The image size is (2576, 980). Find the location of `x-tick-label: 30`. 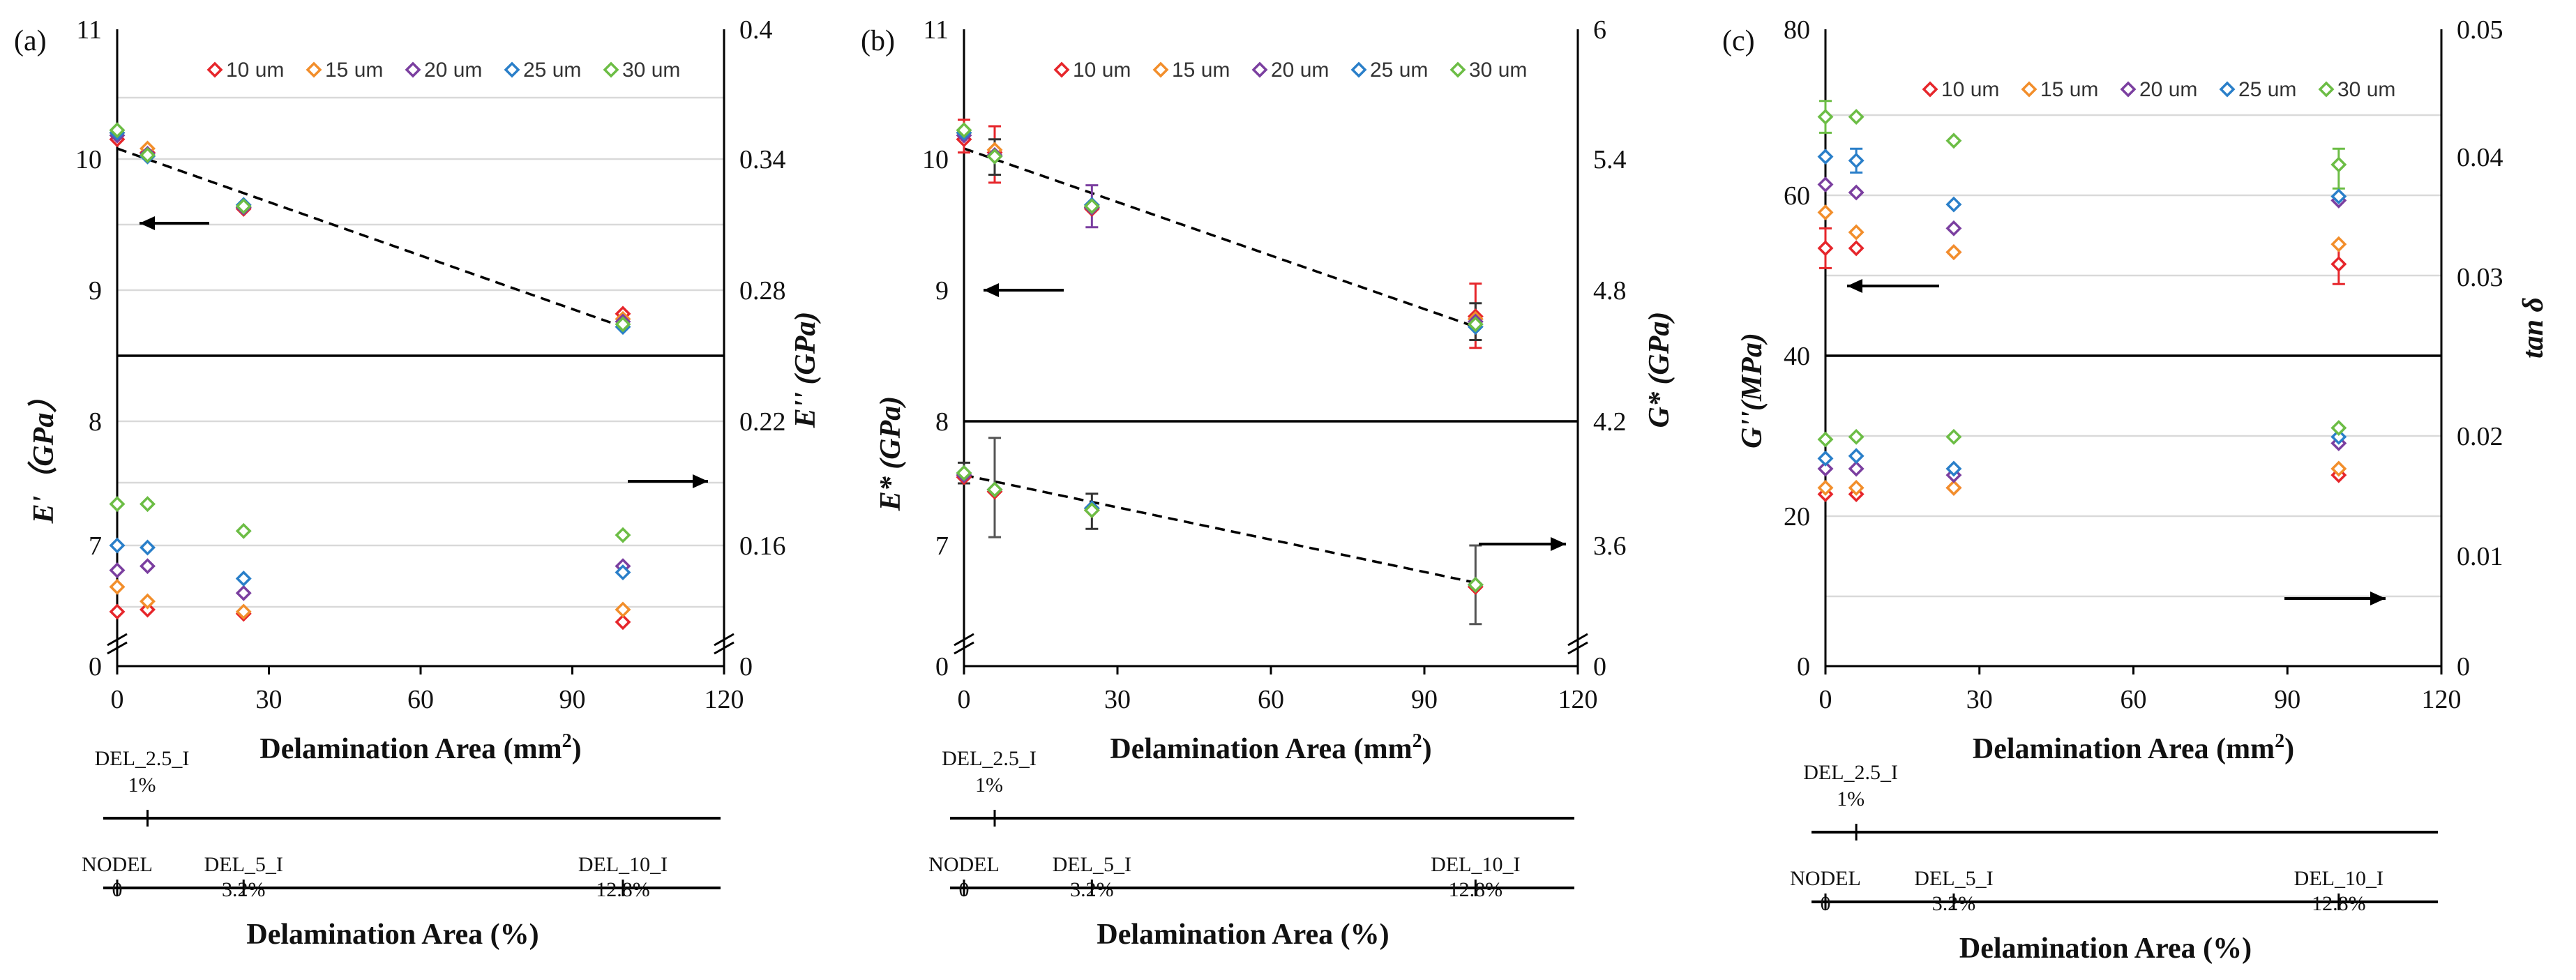

x-tick-label: 30 is located at coordinates (1979, 699).